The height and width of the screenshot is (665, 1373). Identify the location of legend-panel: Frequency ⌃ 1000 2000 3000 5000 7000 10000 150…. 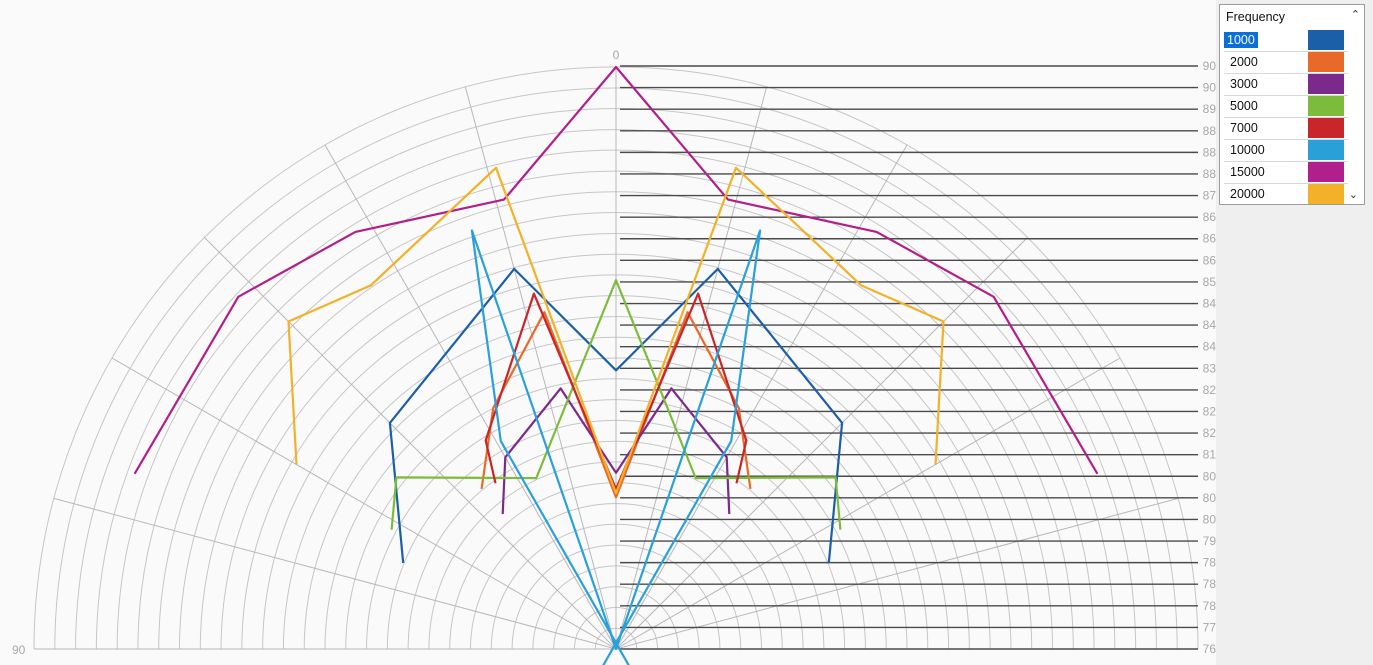
(1292, 104).